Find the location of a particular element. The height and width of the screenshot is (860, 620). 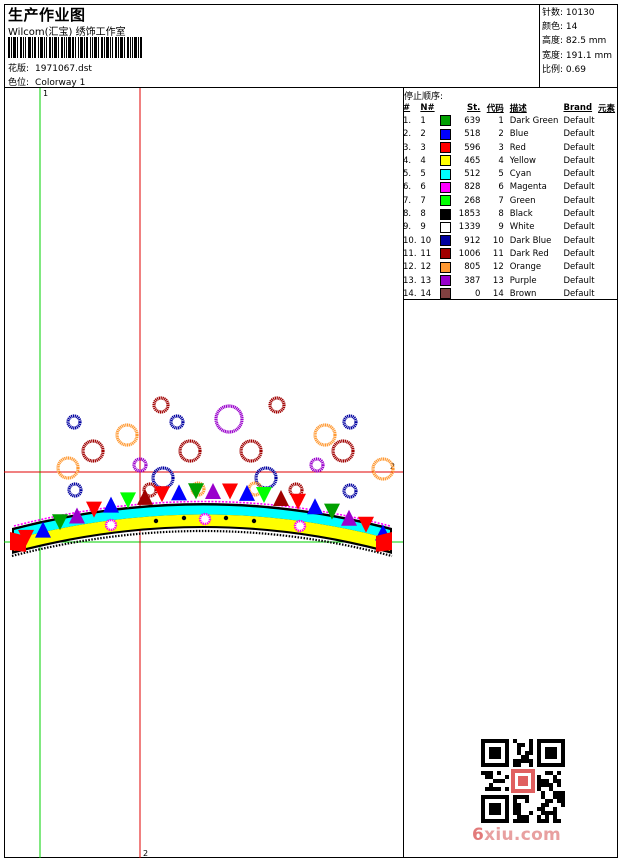

colorway-label: 色位: is located at coordinates (19, 83).